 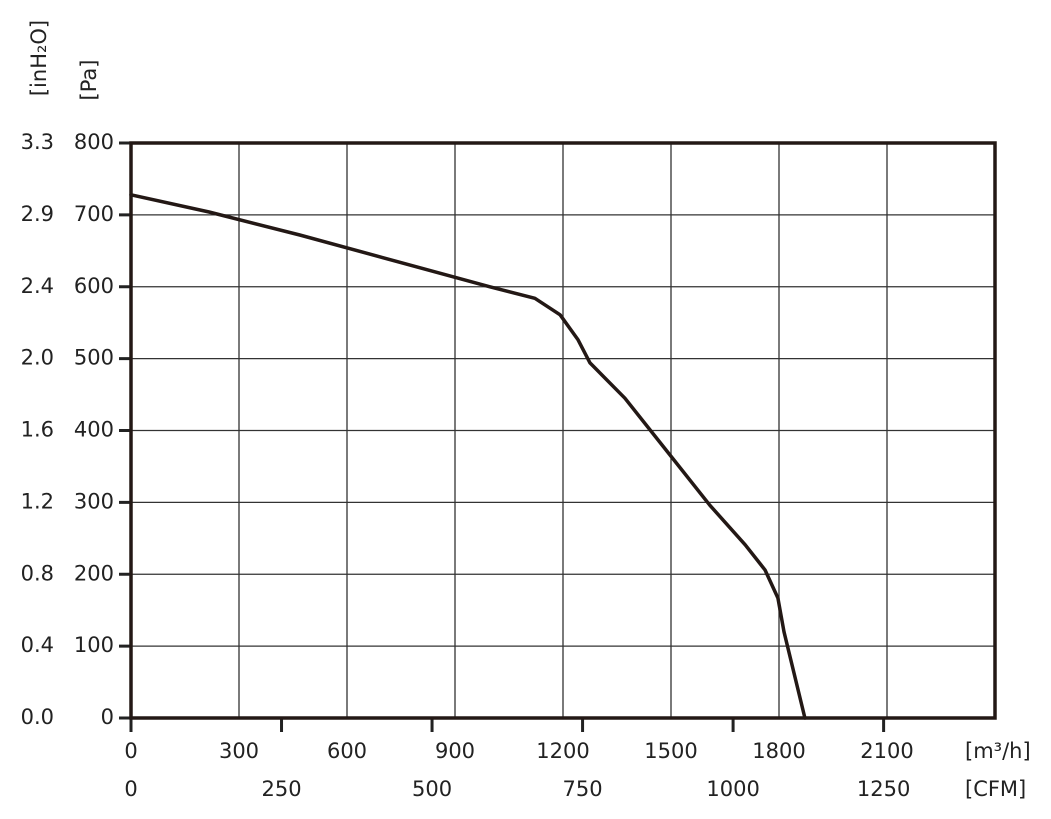 What do you see at coordinates (670, 751) in the screenshot?
I see `x-tick-label: 1500` at bounding box center [670, 751].